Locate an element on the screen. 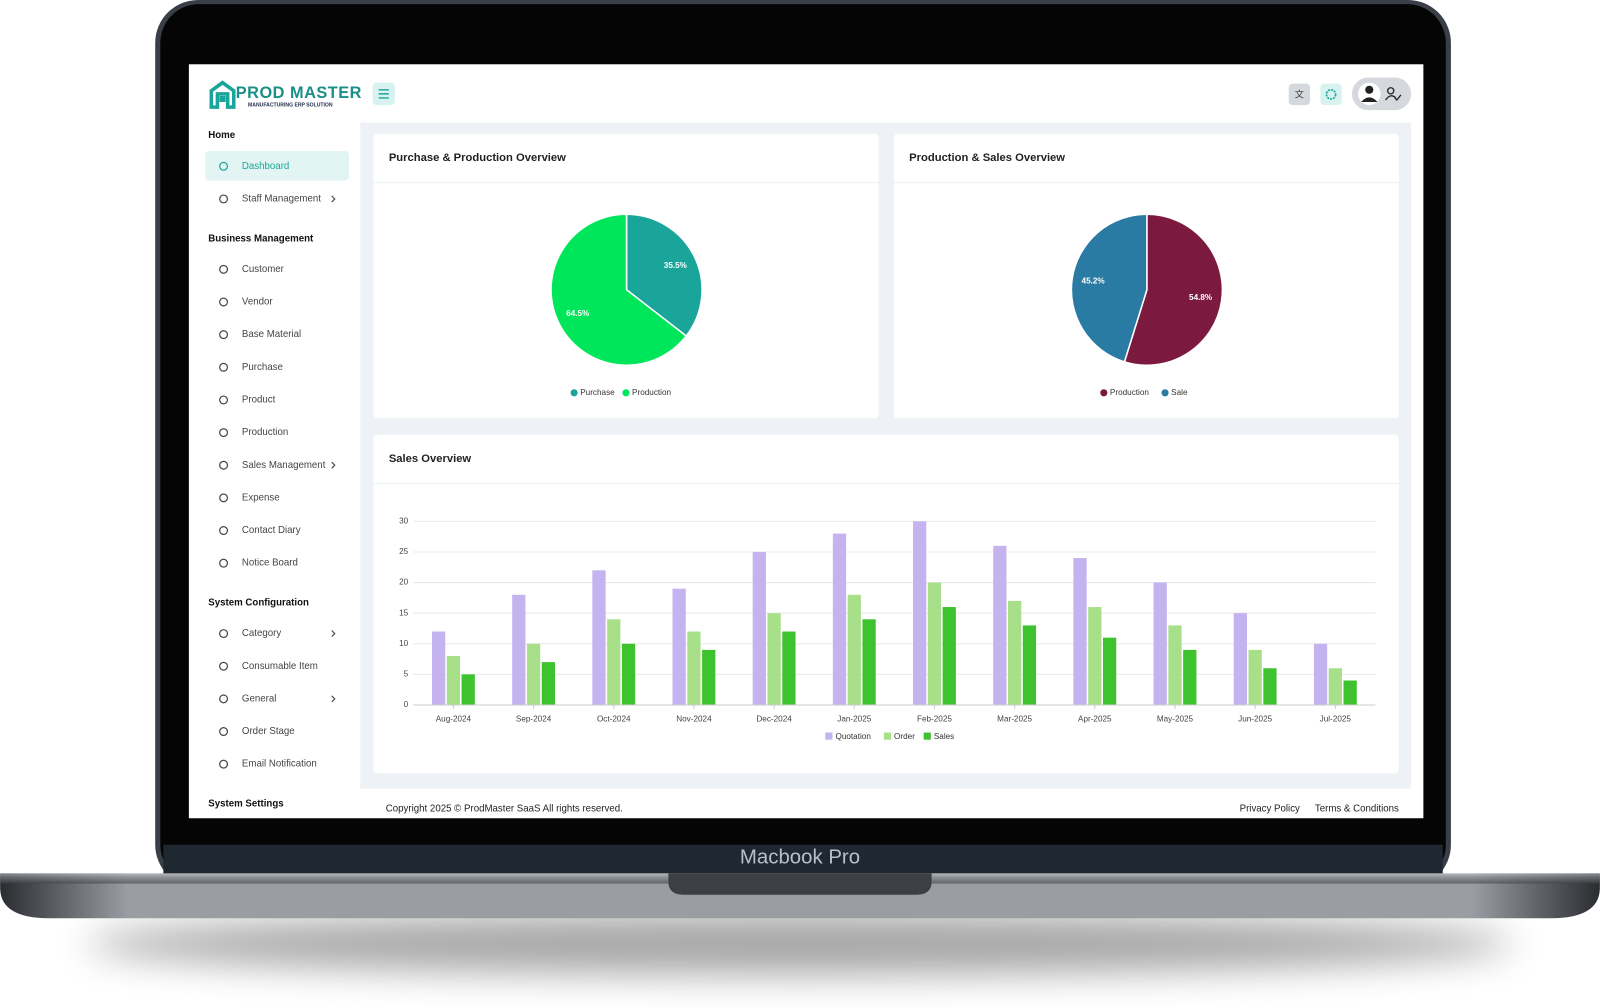 This screenshot has width=1600, height=1008. y-tick-label: 10 is located at coordinates (404, 643).